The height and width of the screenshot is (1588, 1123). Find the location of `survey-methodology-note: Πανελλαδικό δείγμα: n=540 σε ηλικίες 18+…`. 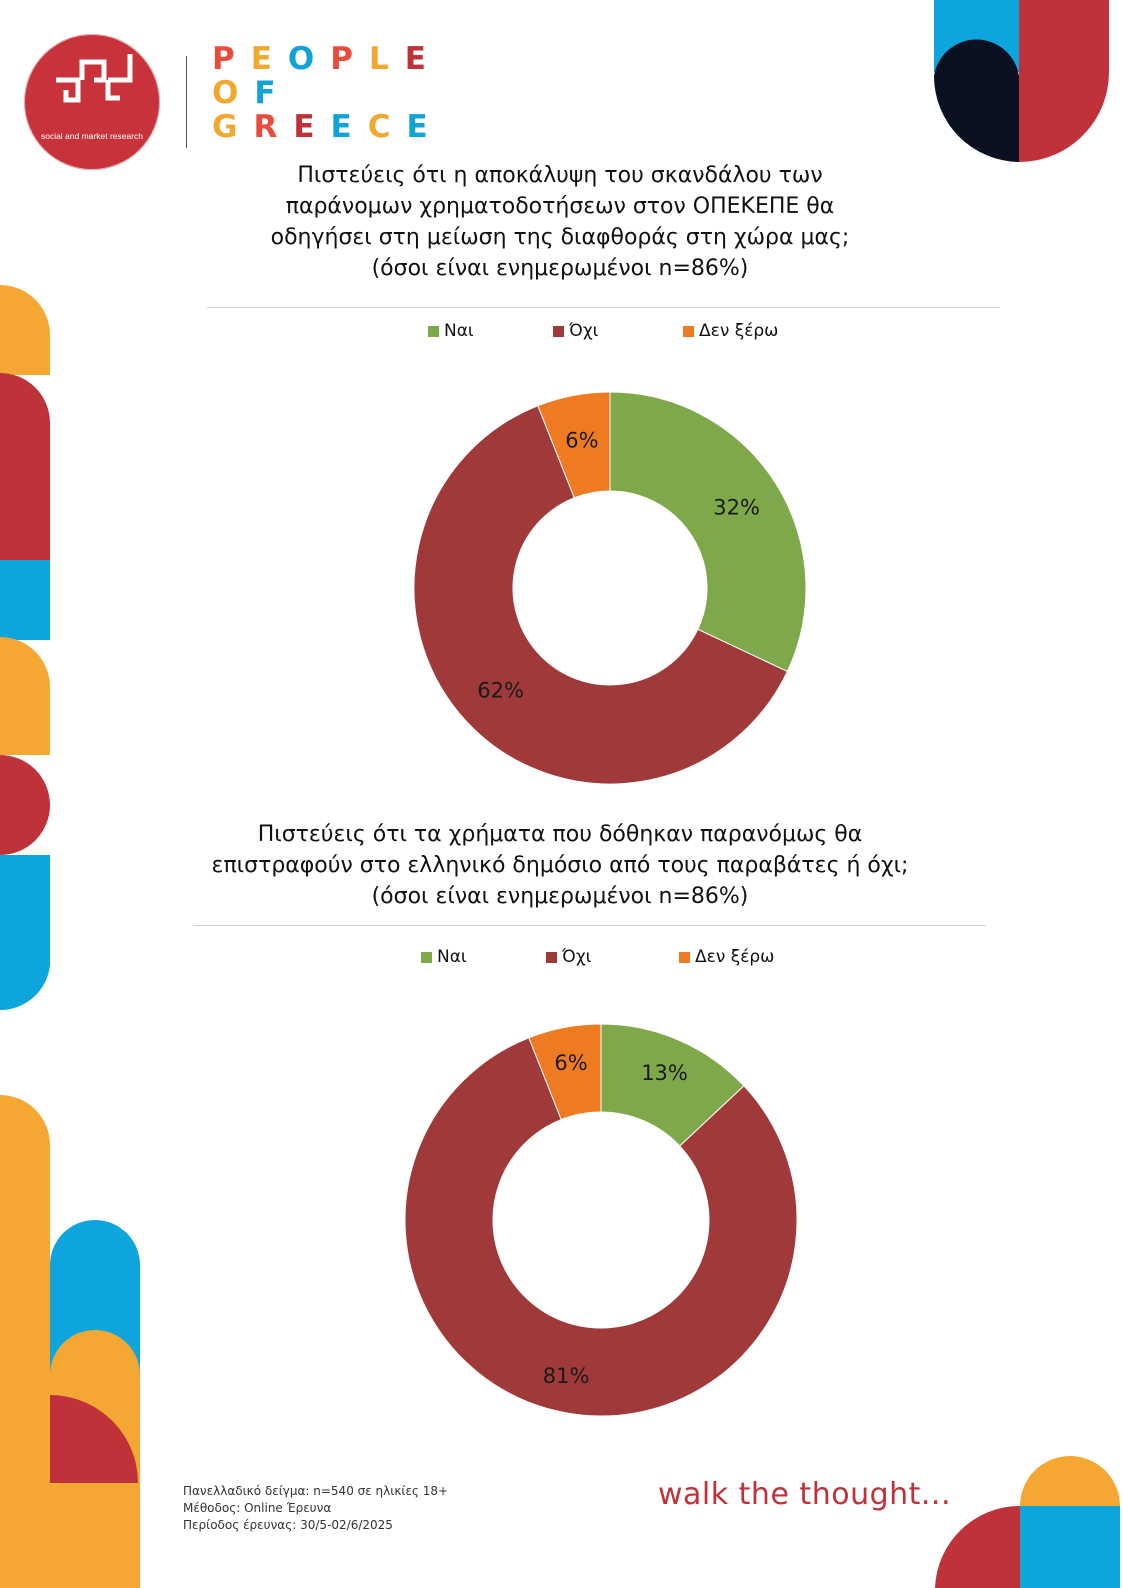

survey-methodology-note: Πανελλαδικό δείγμα: n=540 σε ηλικίες 18+… is located at coordinates (373, 1508).